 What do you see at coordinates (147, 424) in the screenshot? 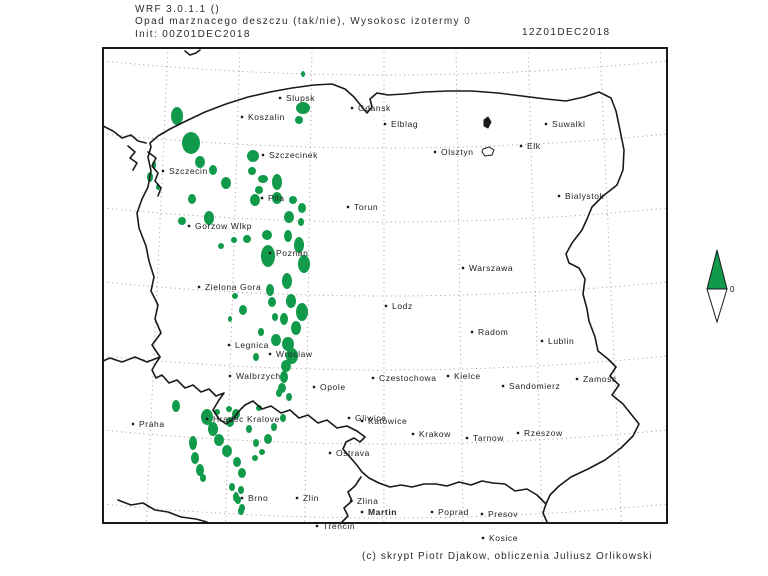
I see `city-marker: Praha` at bounding box center [147, 424].